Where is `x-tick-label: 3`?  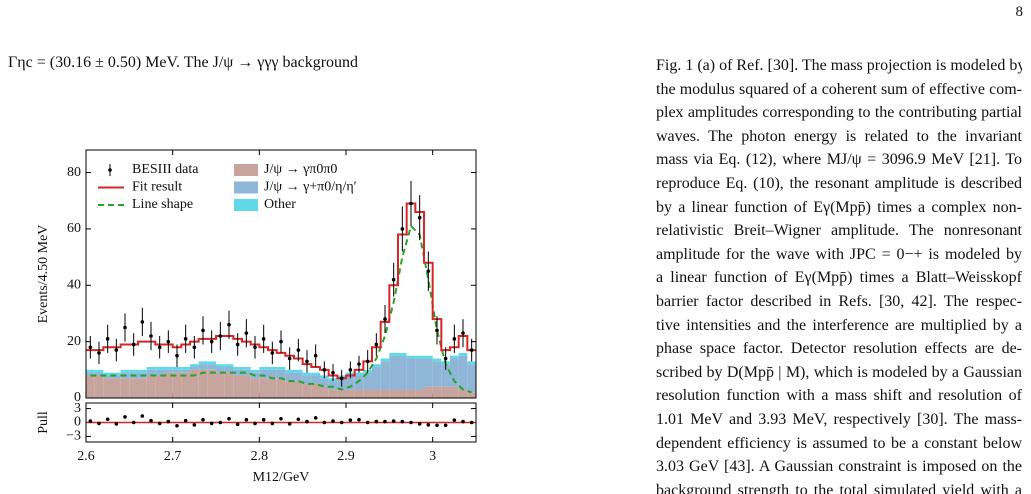 x-tick-label: 3 is located at coordinates (432, 456).